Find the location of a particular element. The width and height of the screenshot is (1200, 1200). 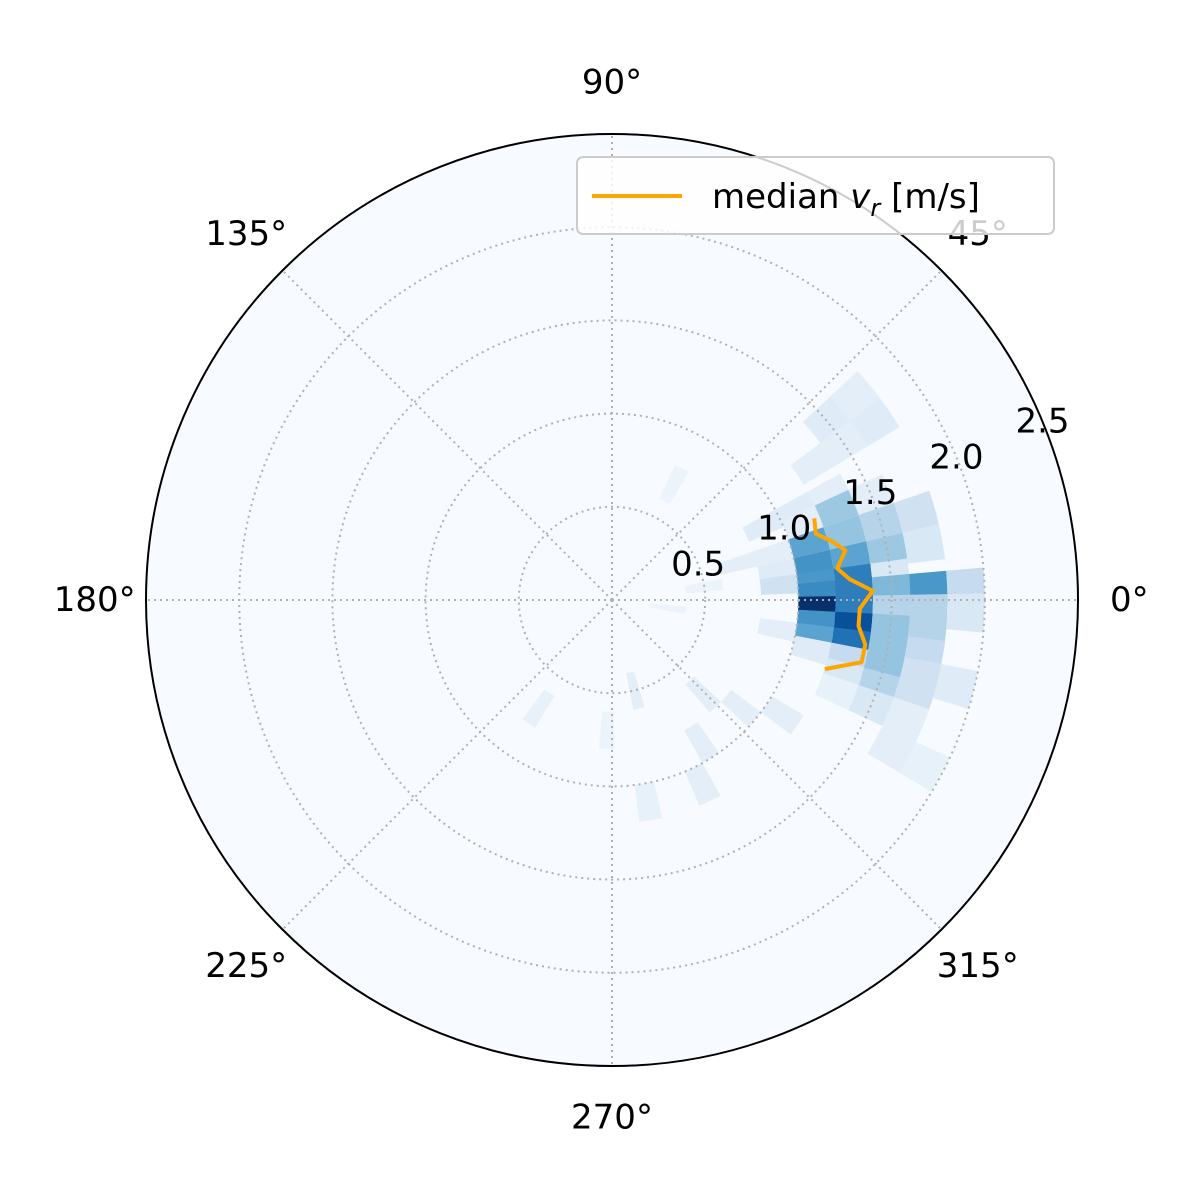

r-tick-label: 2.5 is located at coordinates (1042, 422).